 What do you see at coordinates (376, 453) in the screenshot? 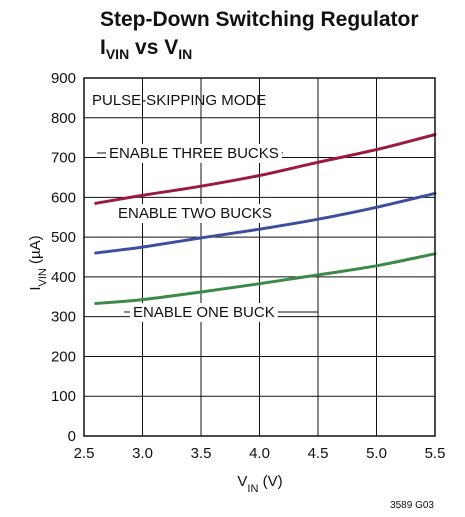
I see `x-tick-label: 5.0` at bounding box center [376, 453].